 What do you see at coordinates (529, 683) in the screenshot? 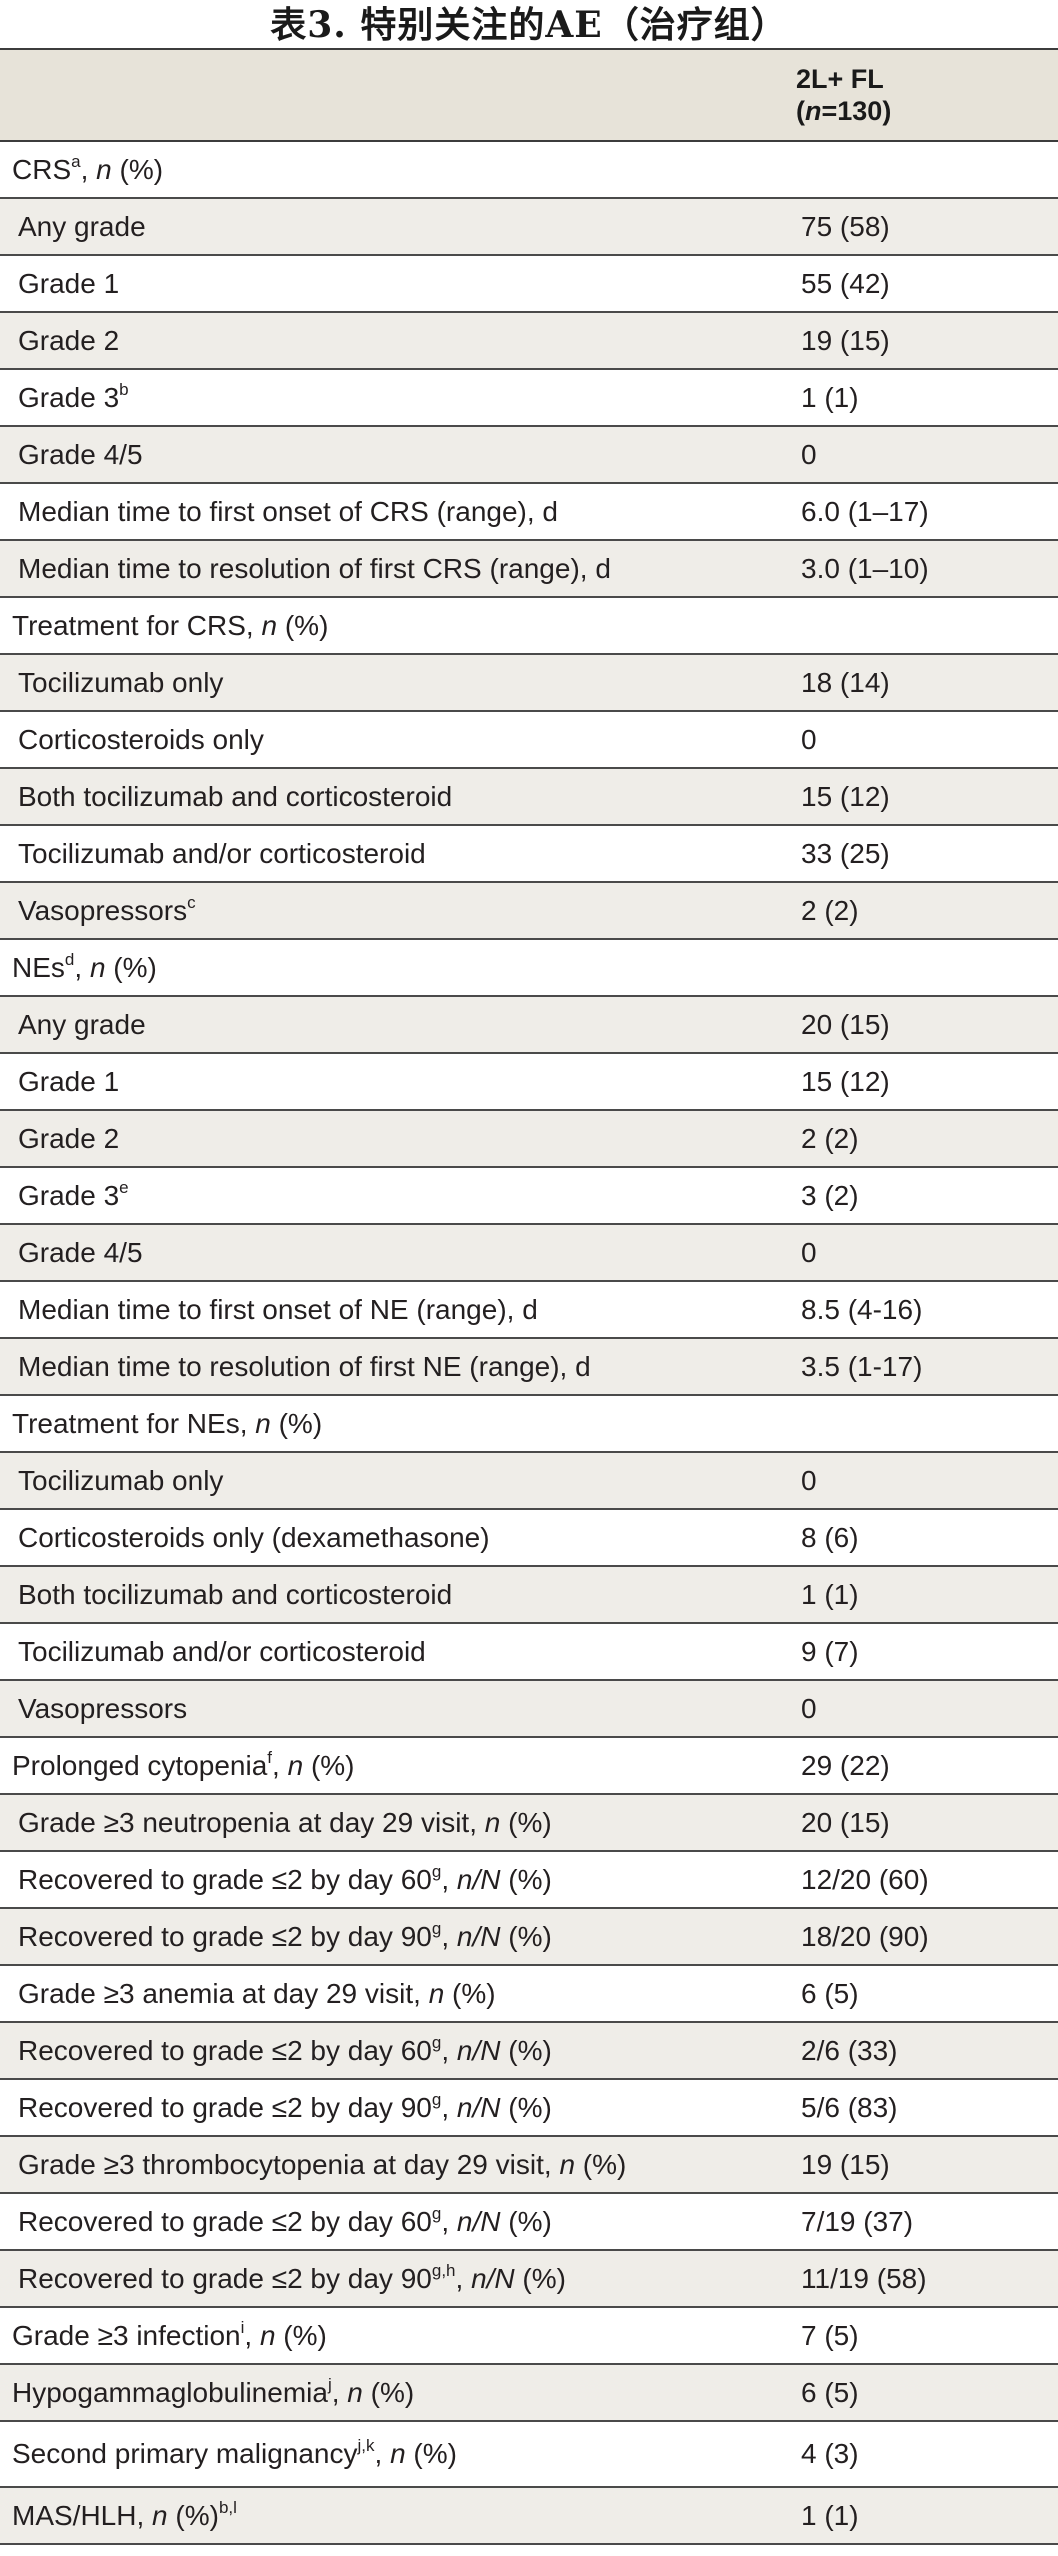
I see `table-row: Tocilizumab only 18 (14)` at bounding box center [529, 683].